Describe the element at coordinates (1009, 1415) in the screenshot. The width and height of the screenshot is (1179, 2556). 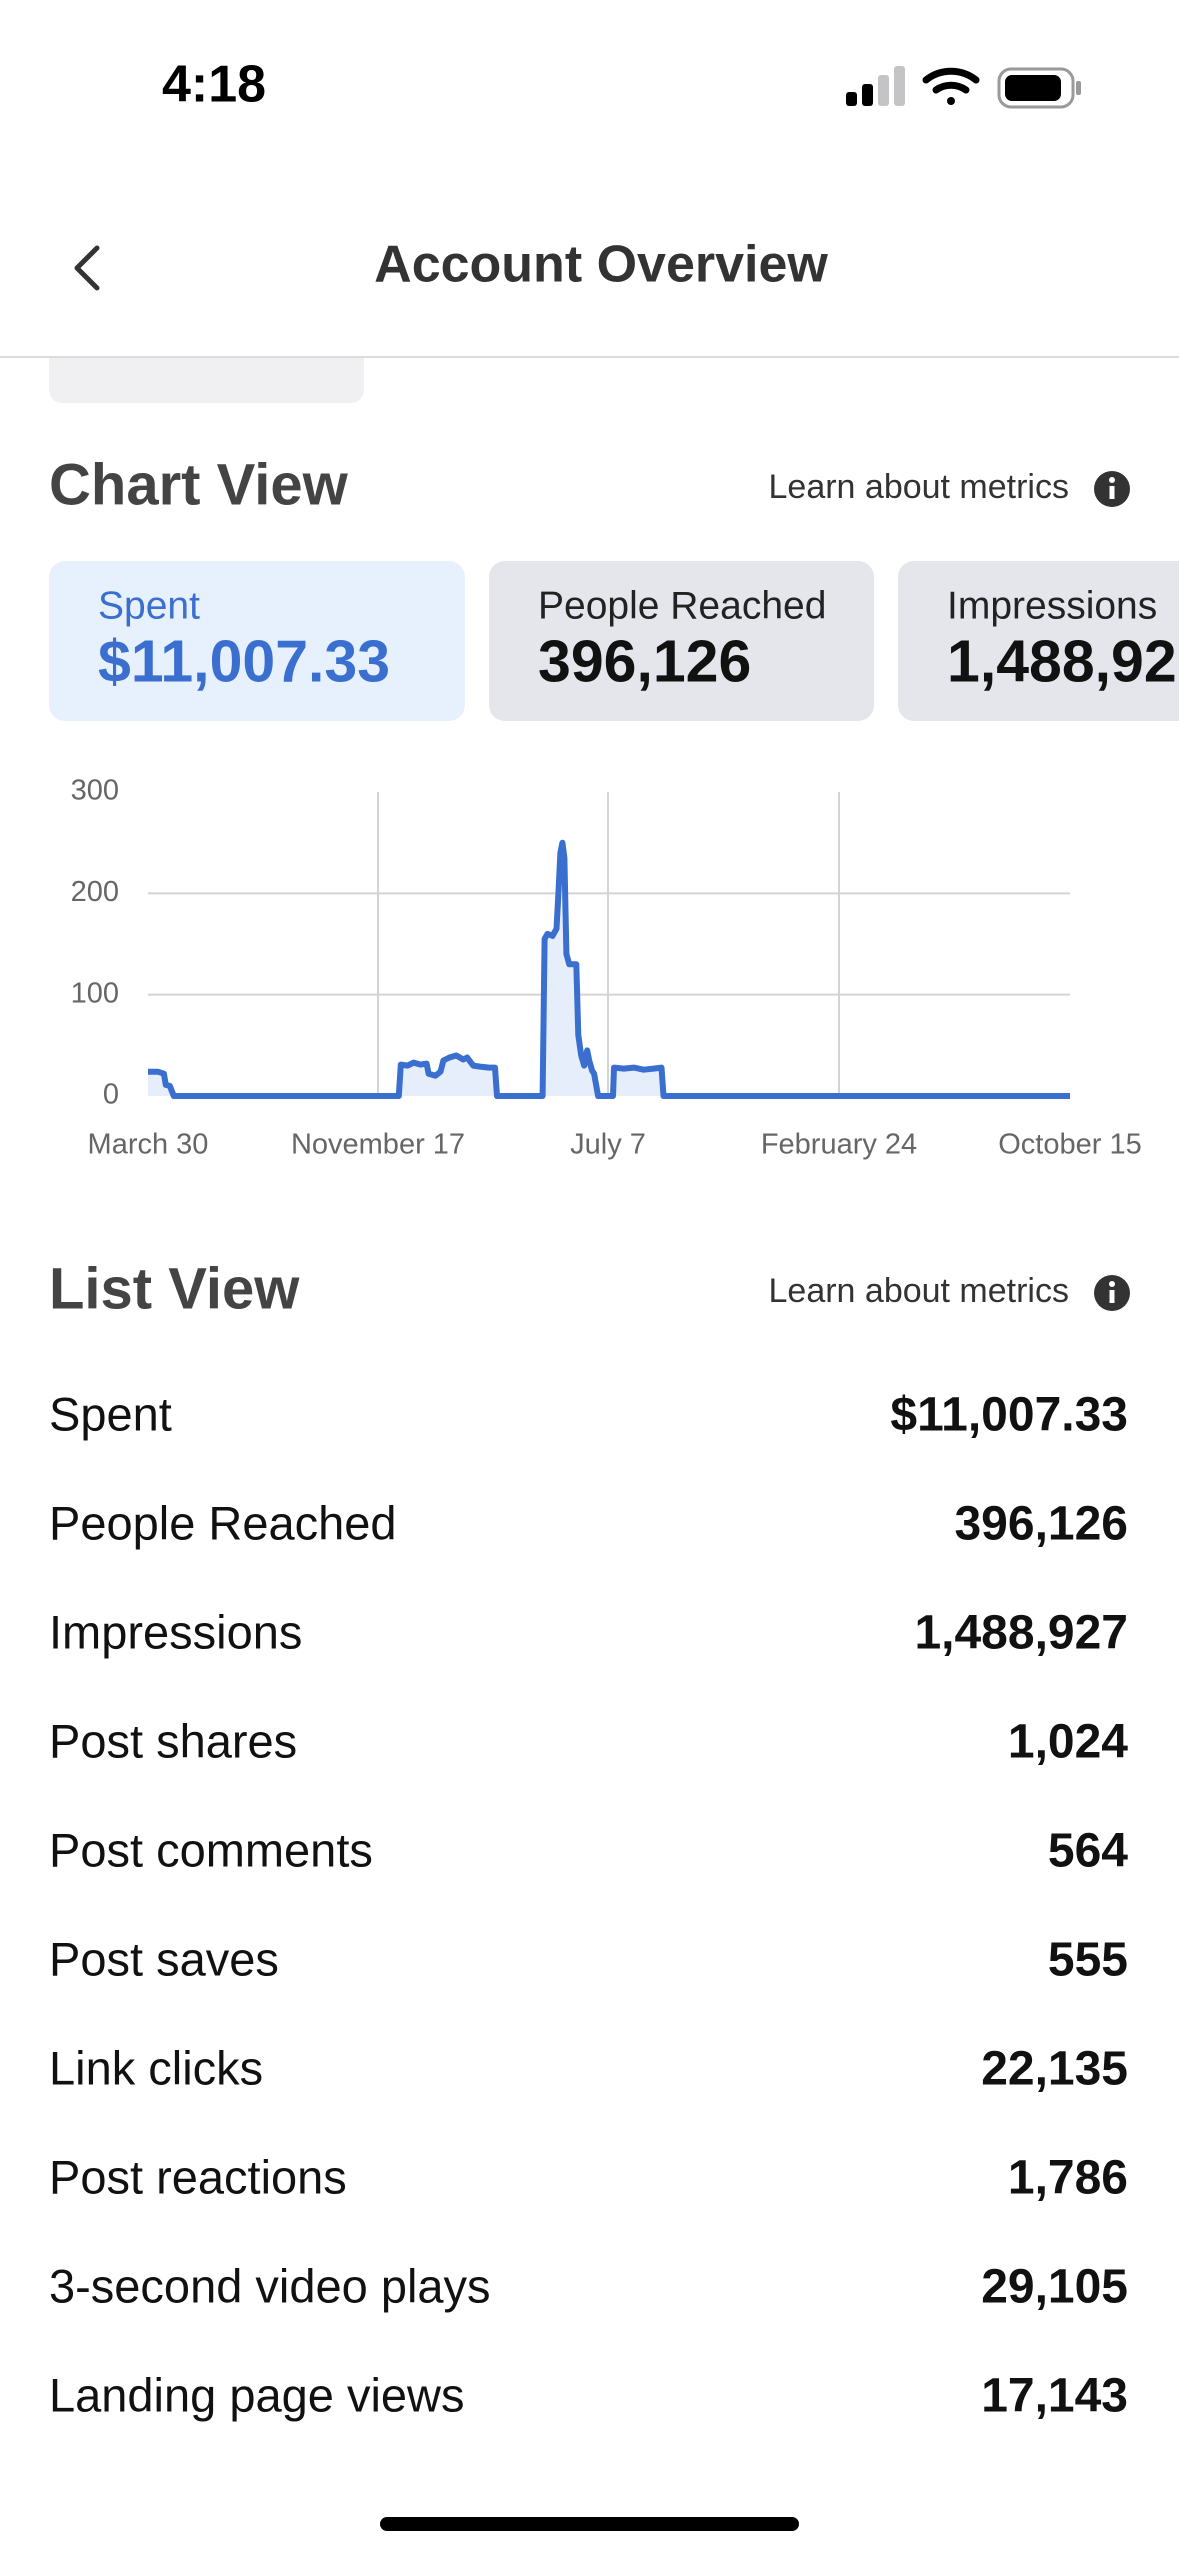
I see `row-value: $11,007.33` at that location.